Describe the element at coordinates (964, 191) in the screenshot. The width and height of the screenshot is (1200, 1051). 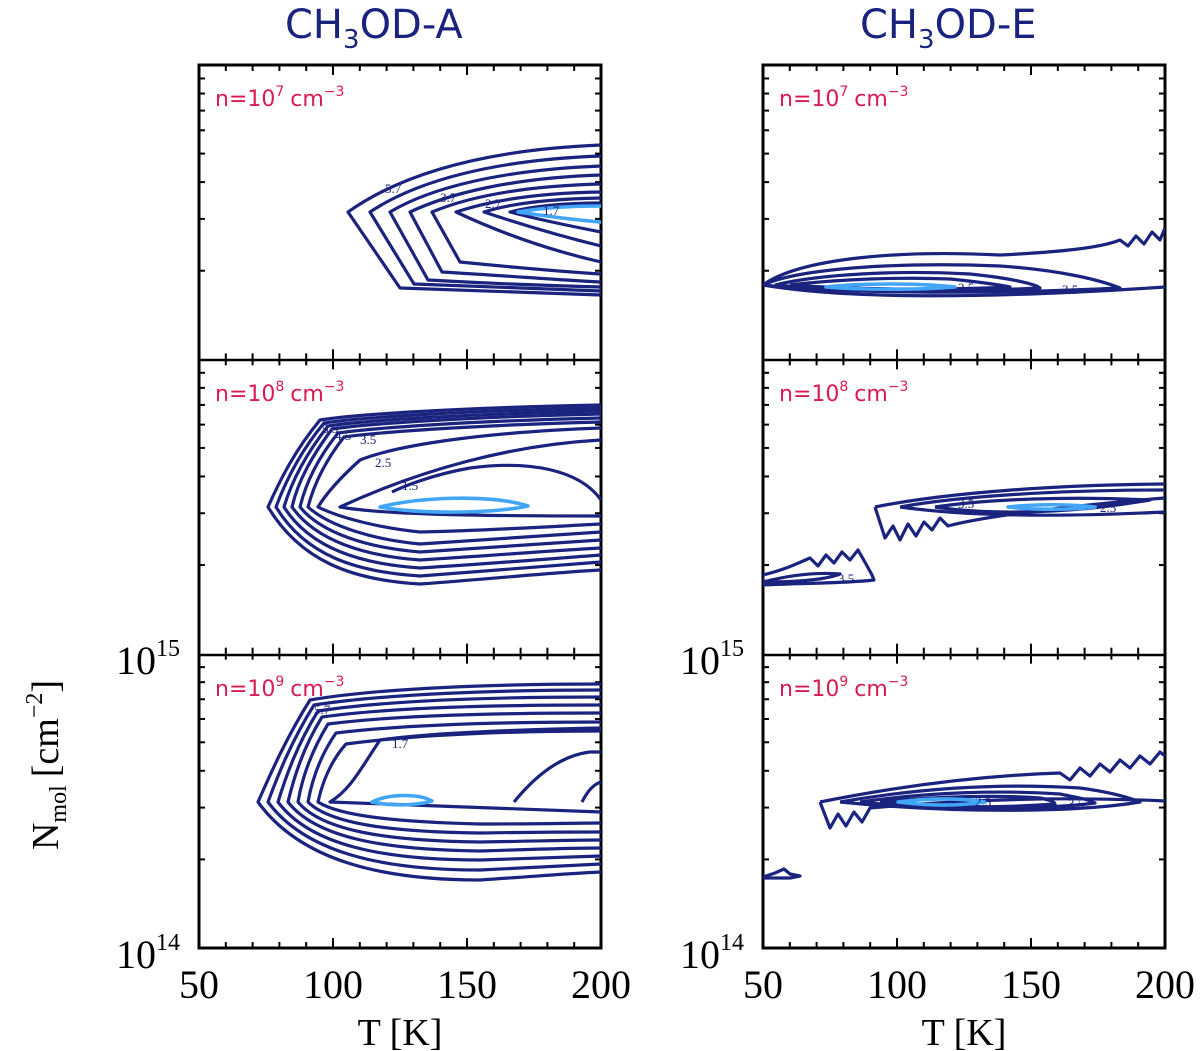
I see `panel-e-1: n=107 cm−3 2.5 3.5` at that location.